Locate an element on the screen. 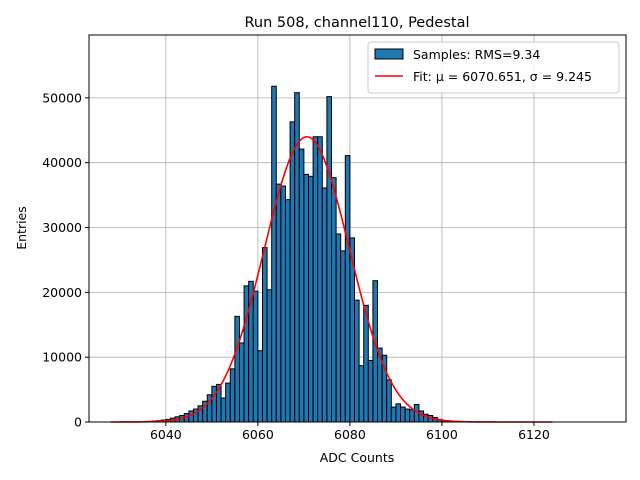  x-tick-label: 6060 is located at coordinates (258, 434).